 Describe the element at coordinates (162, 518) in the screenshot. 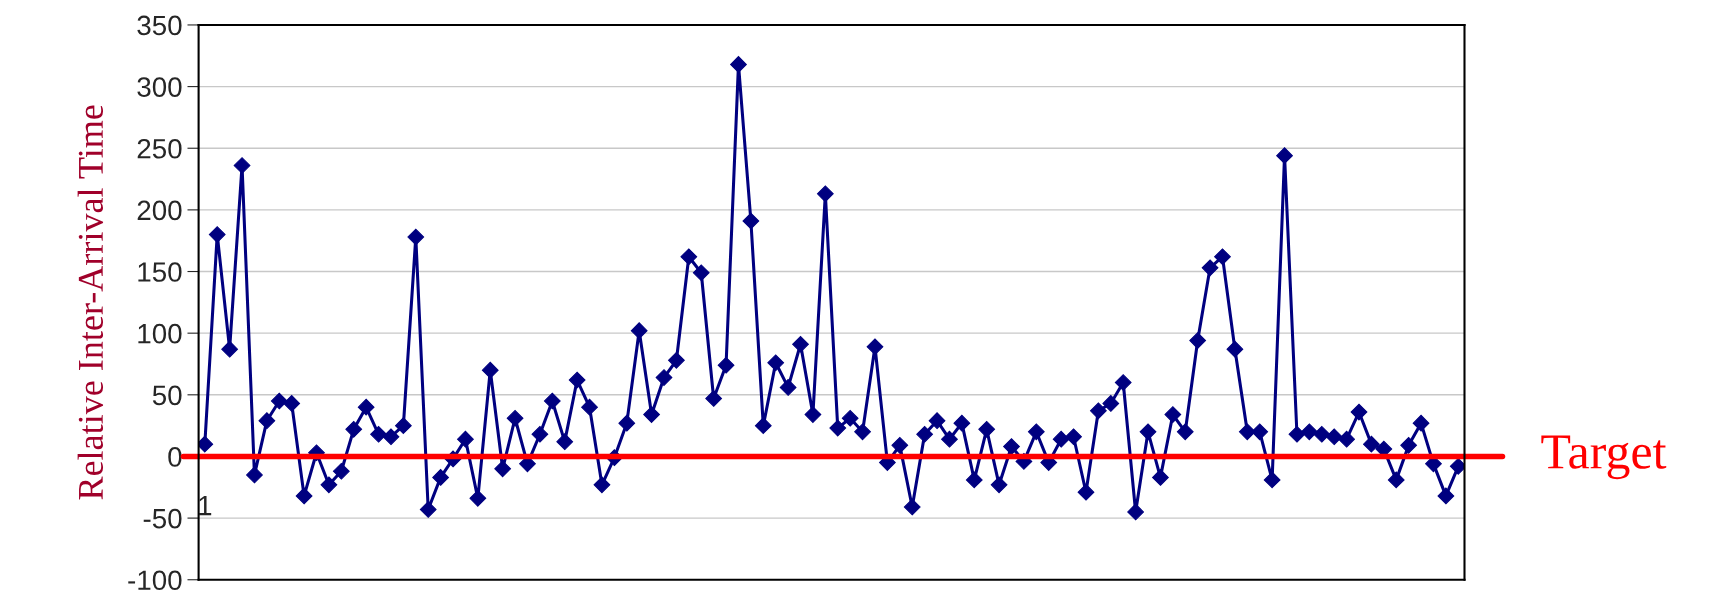

I see `y-tick-label: -50` at that location.